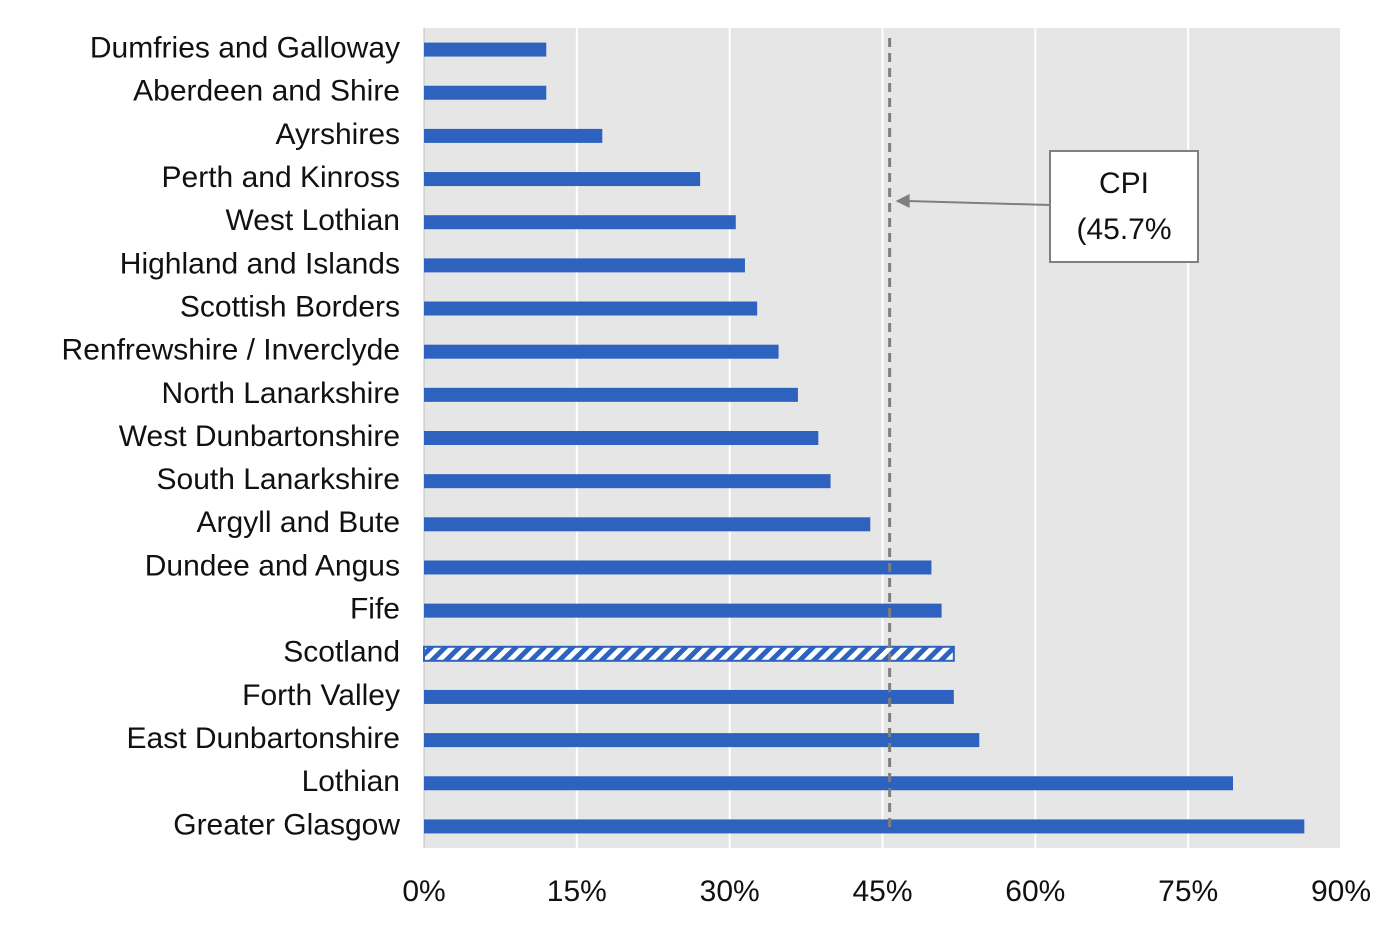 Image resolution: width=1394 pixels, height=931 pixels. What do you see at coordinates (272, 565) in the screenshot?
I see `y-tick-label: Dundee and Angus` at bounding box center [272, 565].